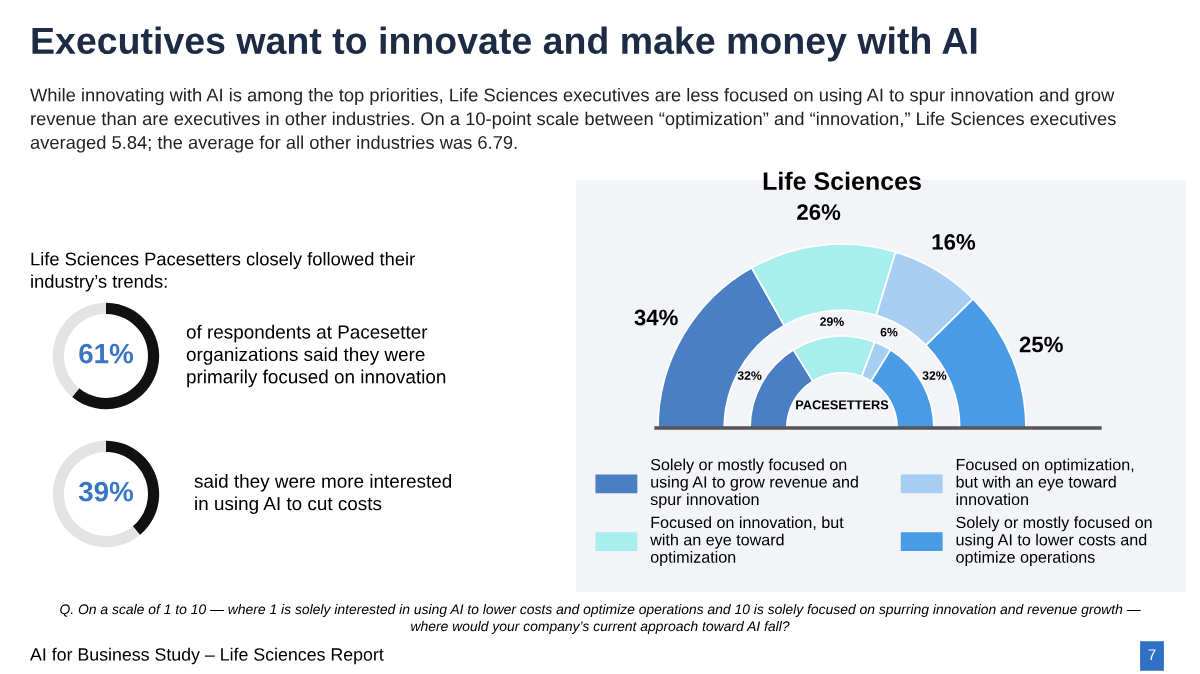 The height and width of the screenshot is (674, 1200). I want to click on legend-label: Solely or mostly focused on using AI to lower costs and optimize operations, so click(1054, 541).